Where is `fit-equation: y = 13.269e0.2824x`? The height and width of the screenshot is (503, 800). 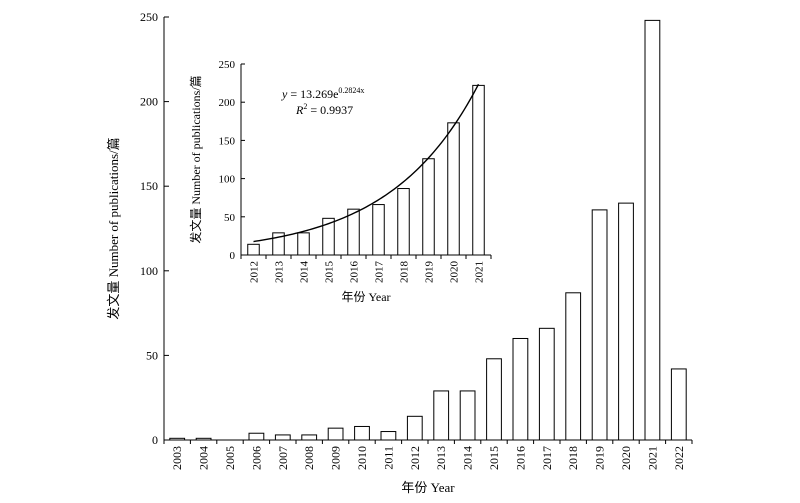 fit-equation: y = 13.269e0.2824x is located at coordinates (322, 93).